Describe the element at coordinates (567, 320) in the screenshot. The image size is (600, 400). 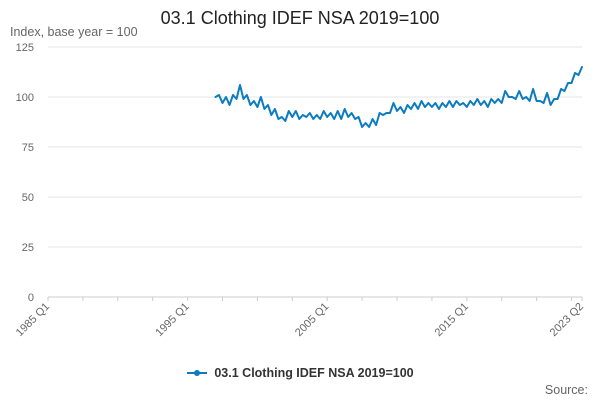
I see `x-tick-label: 2023 Q2` at that location.